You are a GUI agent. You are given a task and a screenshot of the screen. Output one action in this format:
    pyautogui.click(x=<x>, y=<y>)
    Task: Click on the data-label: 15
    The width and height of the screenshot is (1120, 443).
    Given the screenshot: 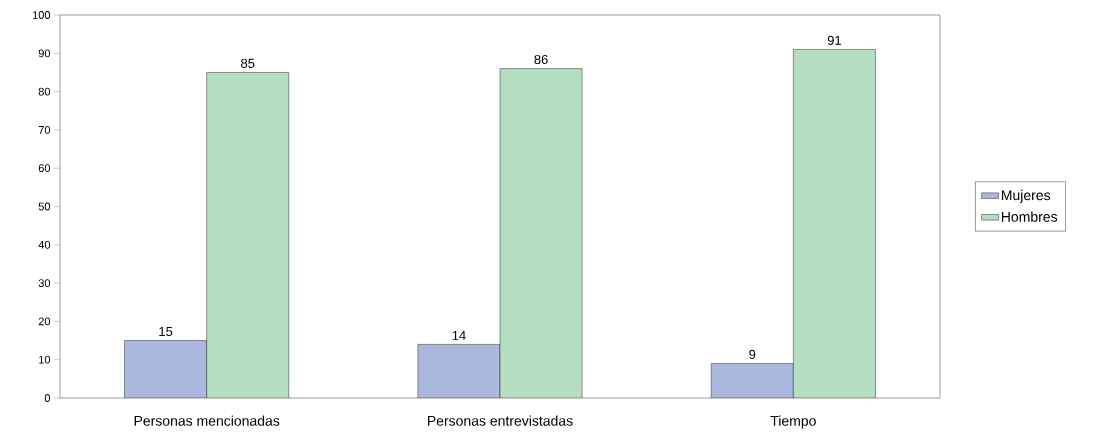 What is the action you would take?
    pyautogui.click(x=166, y=331)
    